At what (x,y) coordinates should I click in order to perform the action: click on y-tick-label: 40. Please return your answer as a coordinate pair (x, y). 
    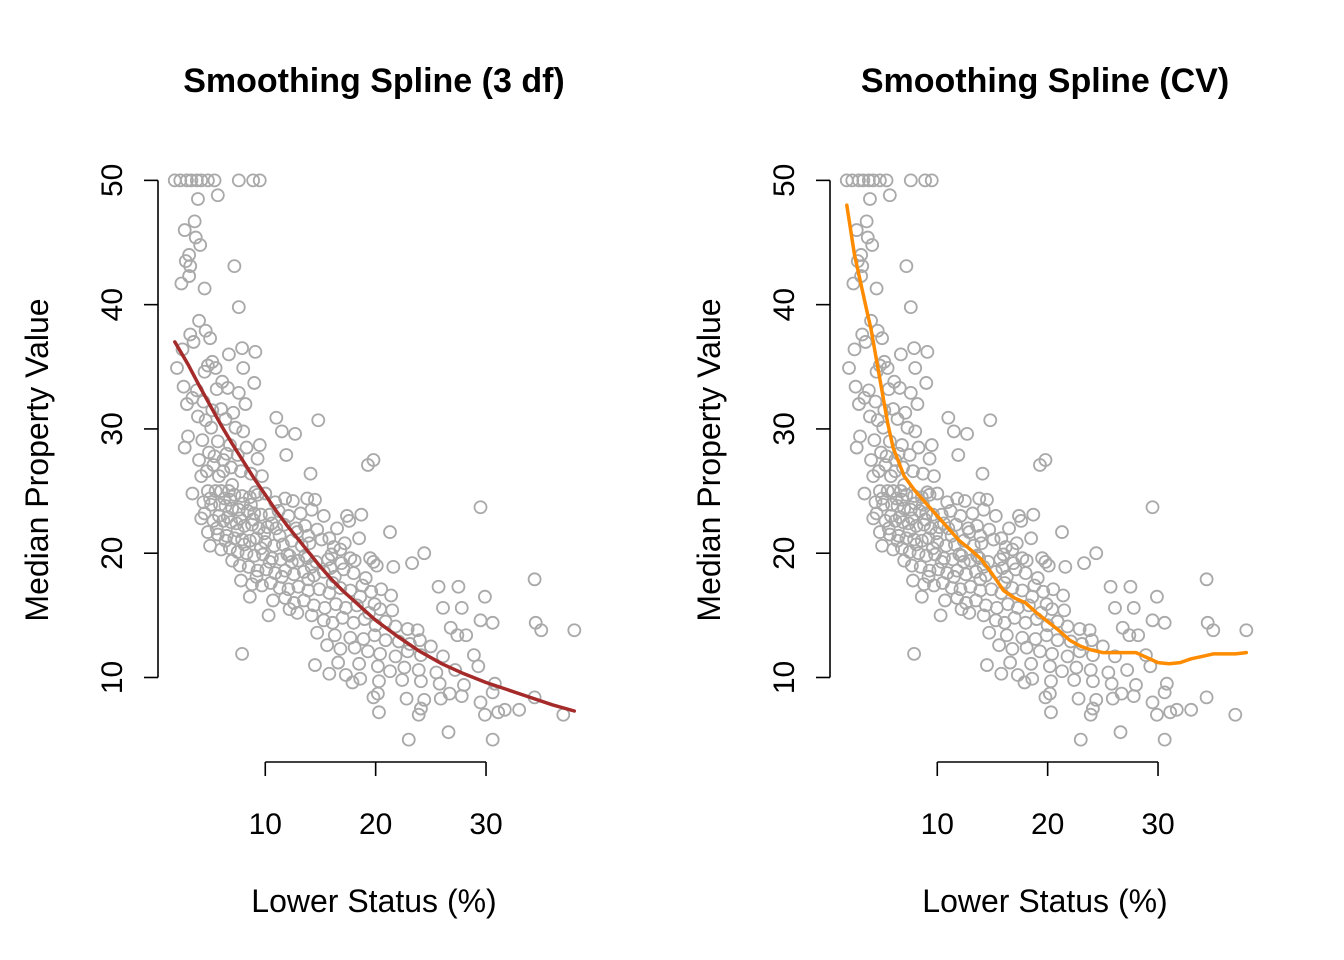
    Looking at the image, I should click on (112, 304).